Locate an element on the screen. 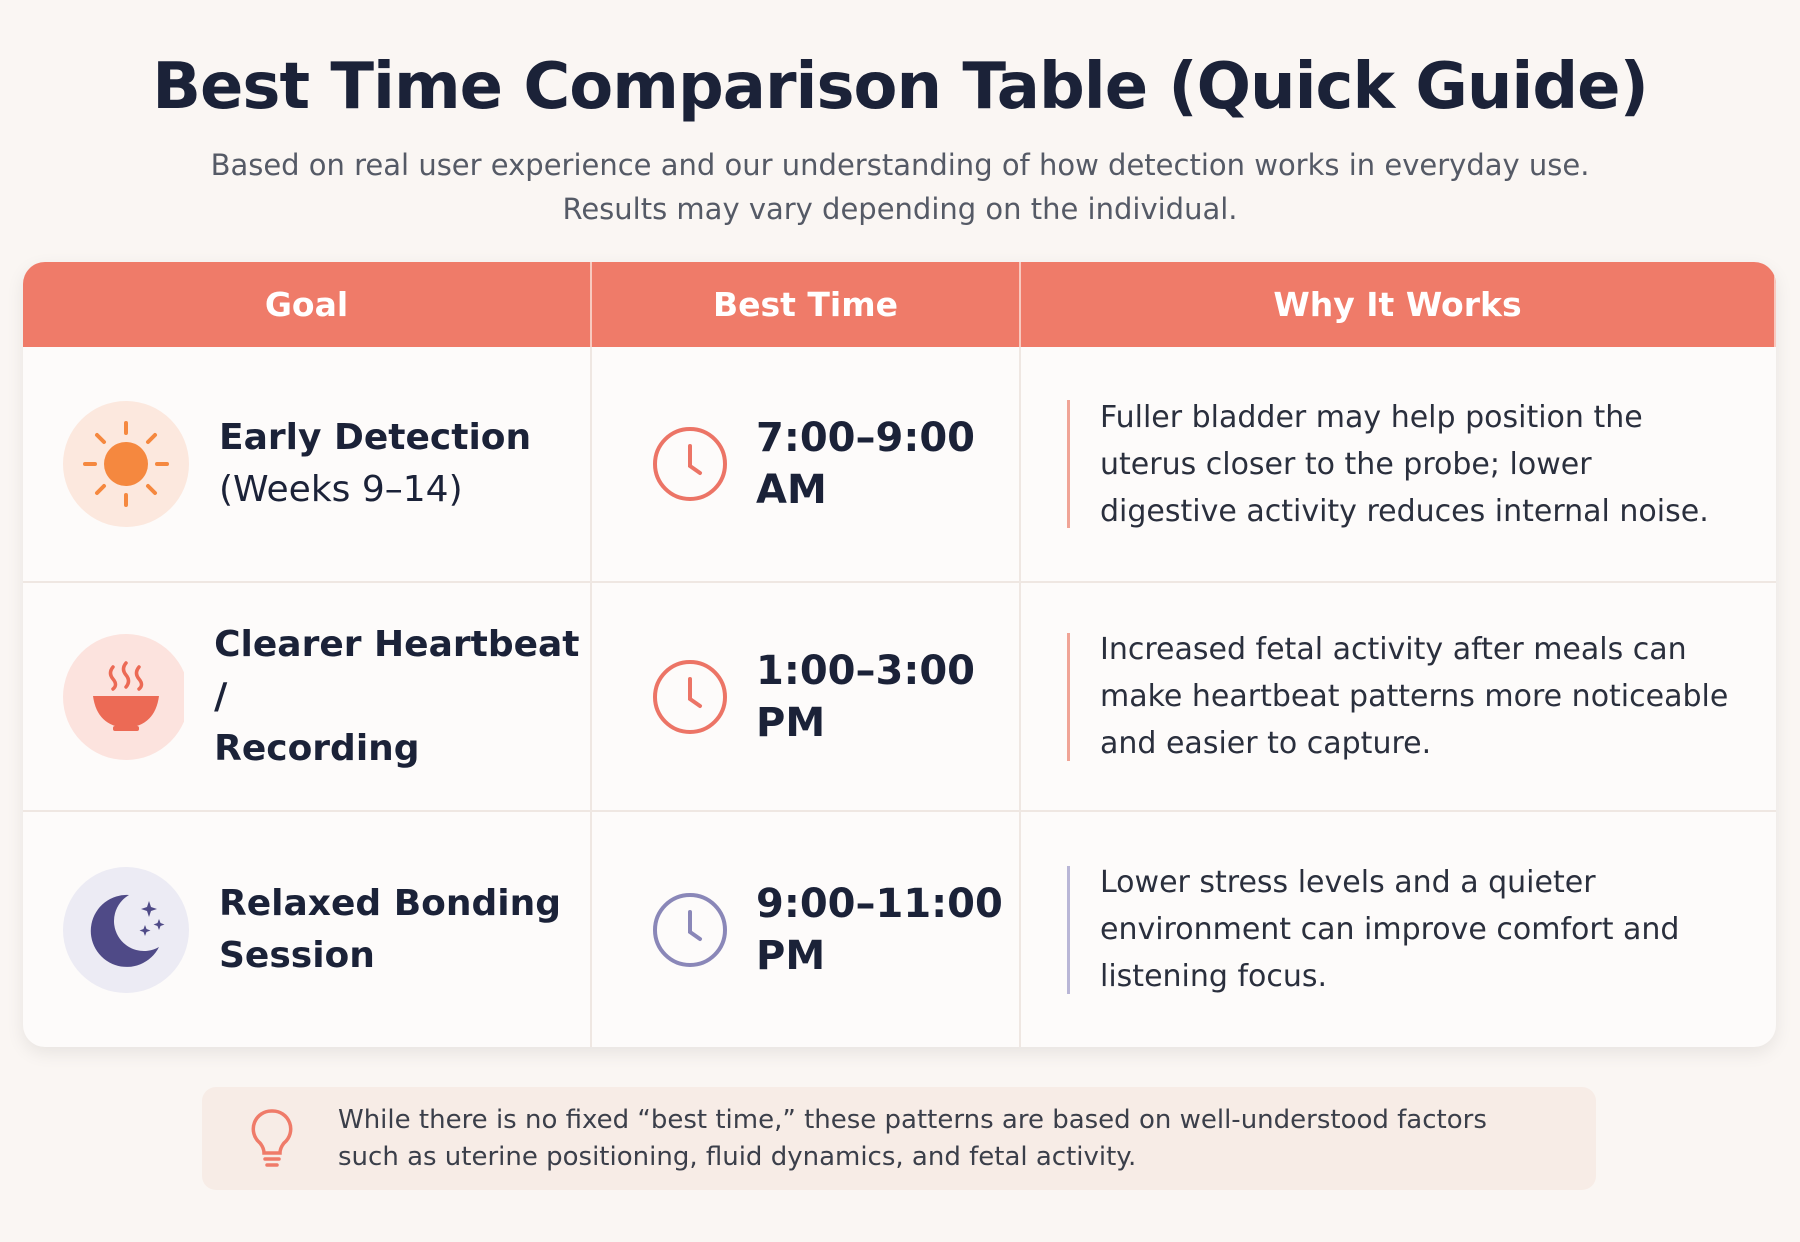  why-line: environment can improve comfort and is located at coordinates (1390, 929).